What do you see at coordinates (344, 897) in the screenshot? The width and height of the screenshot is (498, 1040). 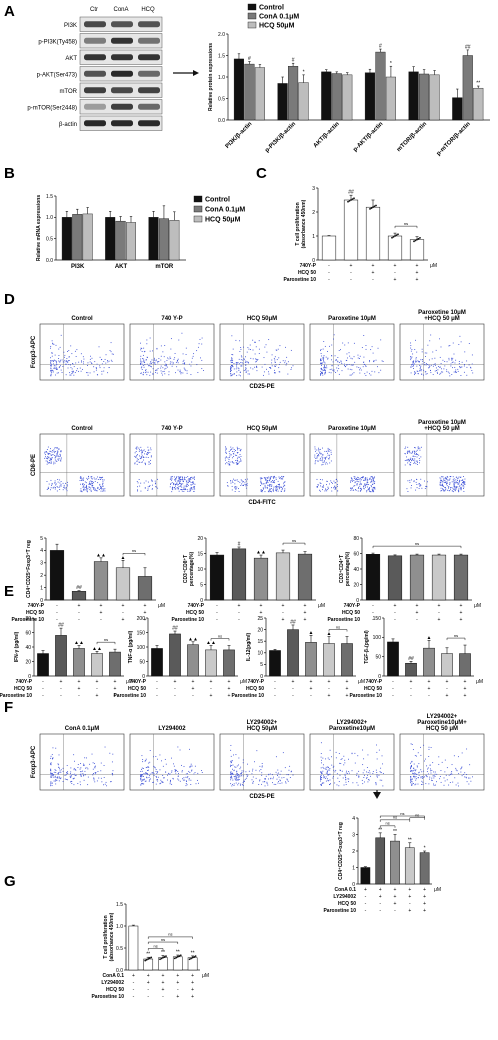 I see `condition-label: LY294002` at bounding box center [344, 897].